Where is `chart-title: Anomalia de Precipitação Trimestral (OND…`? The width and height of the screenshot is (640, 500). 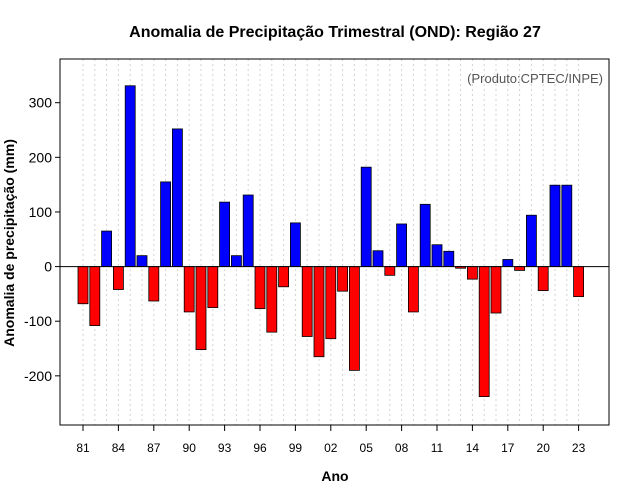
chart-title: Anomalia de Precipitação Trimestral (OND… is located at coordinates (335, 32).